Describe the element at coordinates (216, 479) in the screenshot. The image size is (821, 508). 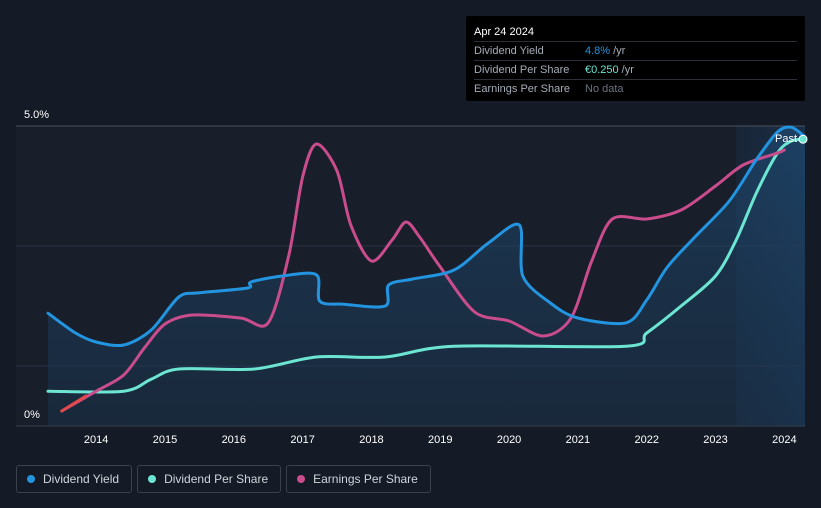
I see `legend-label: Dividend Per Share` at that location.